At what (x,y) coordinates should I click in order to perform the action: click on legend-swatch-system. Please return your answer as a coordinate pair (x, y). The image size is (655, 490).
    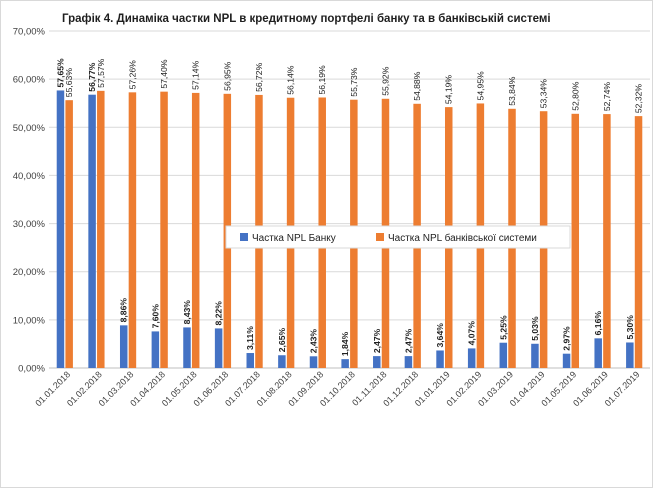
    Looking at the image, I should click on (380, 237).